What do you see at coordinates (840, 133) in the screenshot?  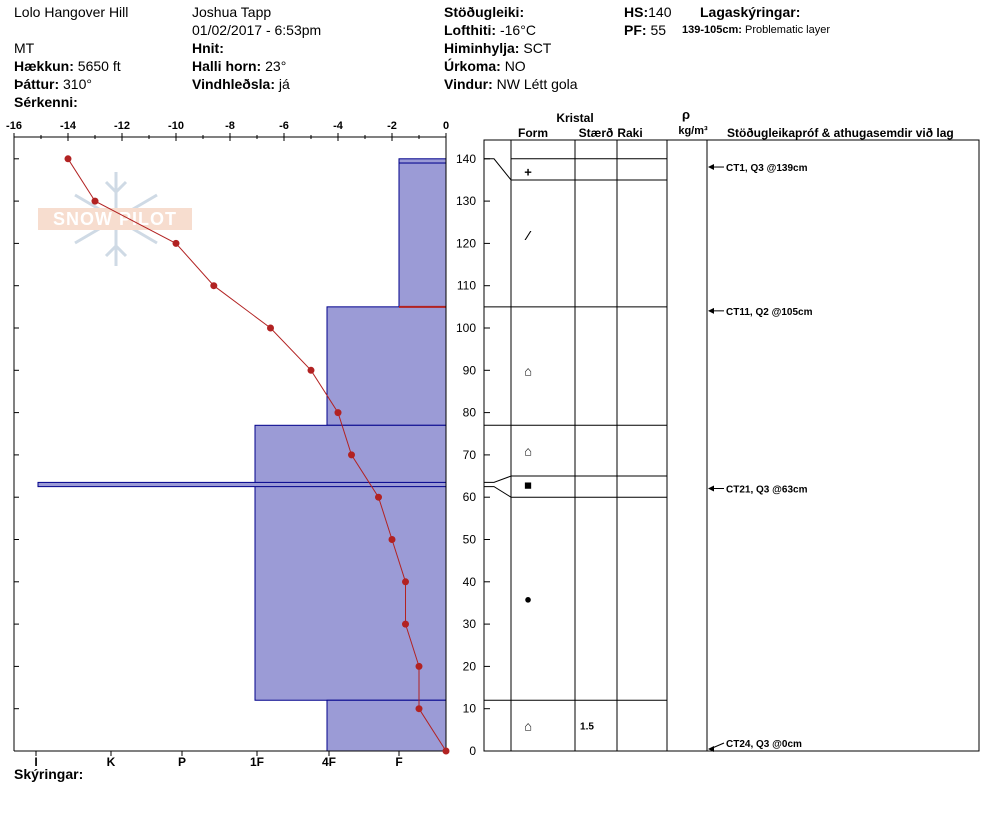 I see `tests-header: Stöðugleikapróf & athugasemdir við lag` at bounding box center [840, 133].